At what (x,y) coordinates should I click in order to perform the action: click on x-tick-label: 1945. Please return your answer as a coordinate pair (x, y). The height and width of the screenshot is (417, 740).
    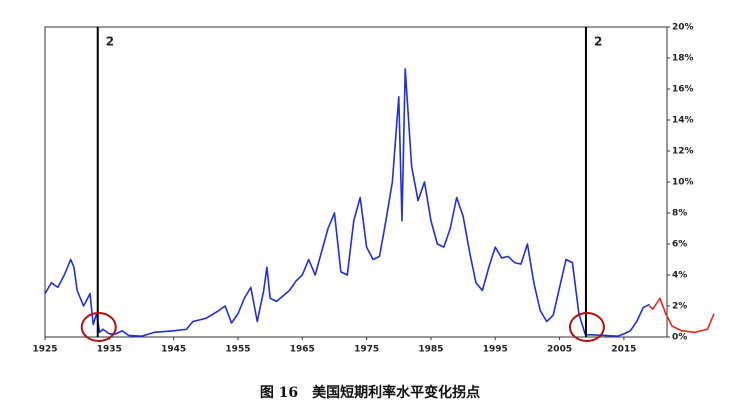
    Looking at the image, I should click on (173, 350).